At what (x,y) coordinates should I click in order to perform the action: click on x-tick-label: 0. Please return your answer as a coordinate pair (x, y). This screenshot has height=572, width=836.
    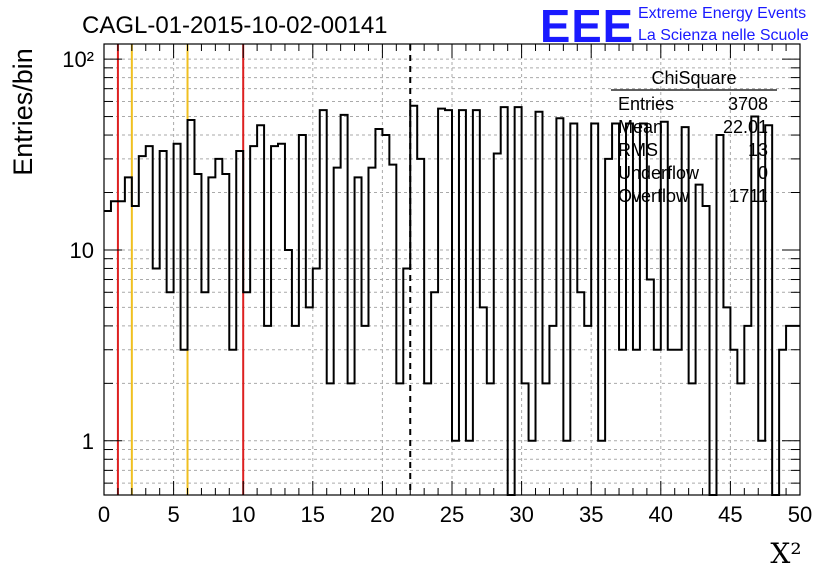
    Looking at the image, I should click on (104, 514).